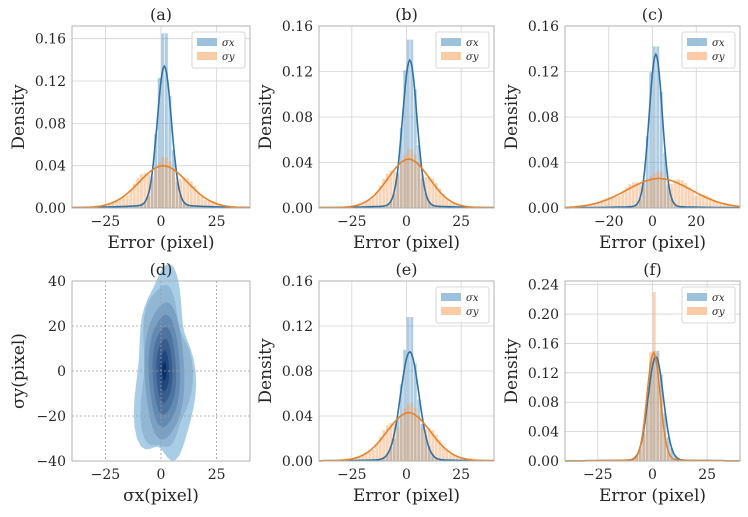  Describe the element at coordinates (652, 269) in the screenshot. I see `subplot-title: (f)` at that location.